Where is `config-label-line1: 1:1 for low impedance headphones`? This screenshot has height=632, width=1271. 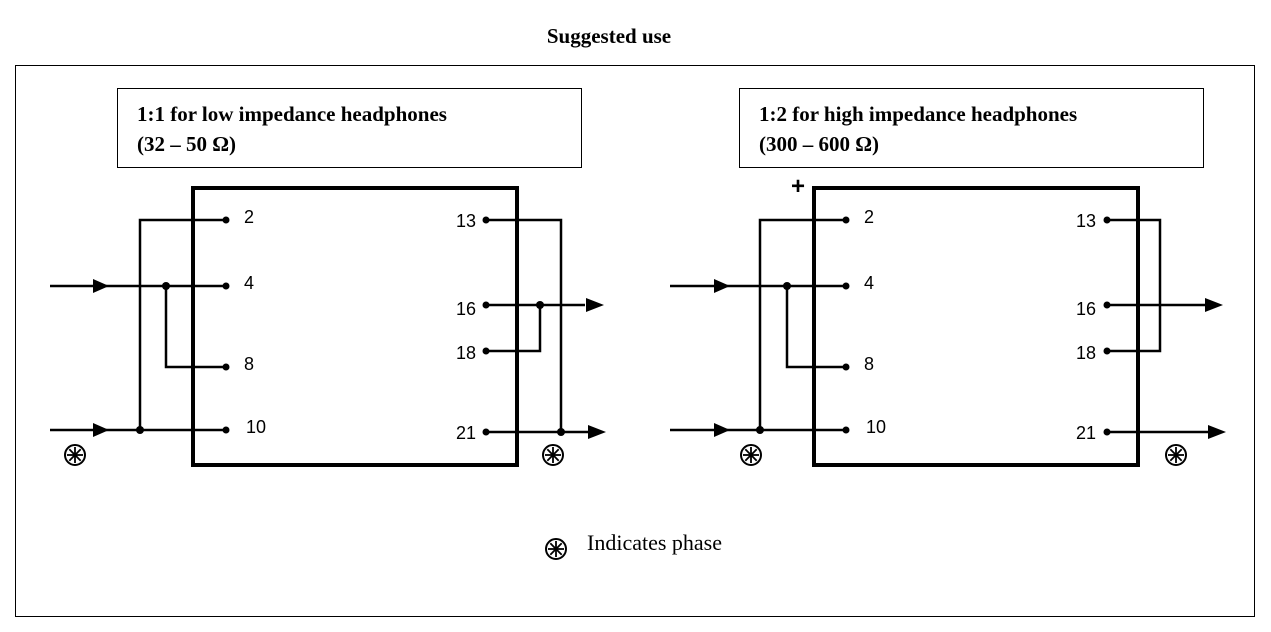
config-label-line1: 1:1 for low impedance headphones is located at coordinates (292, 114).